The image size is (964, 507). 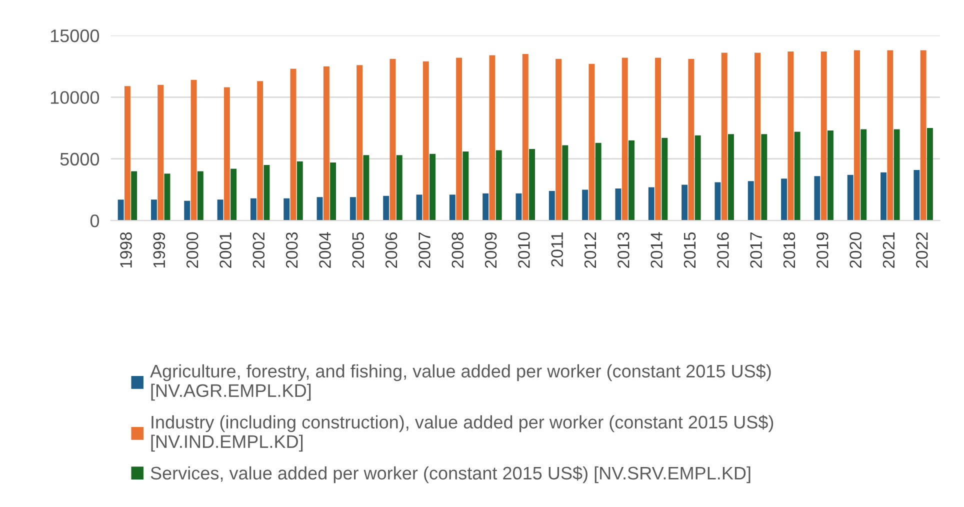 I want to click on x-tick-label: 2022, so click(x=922, y=250).